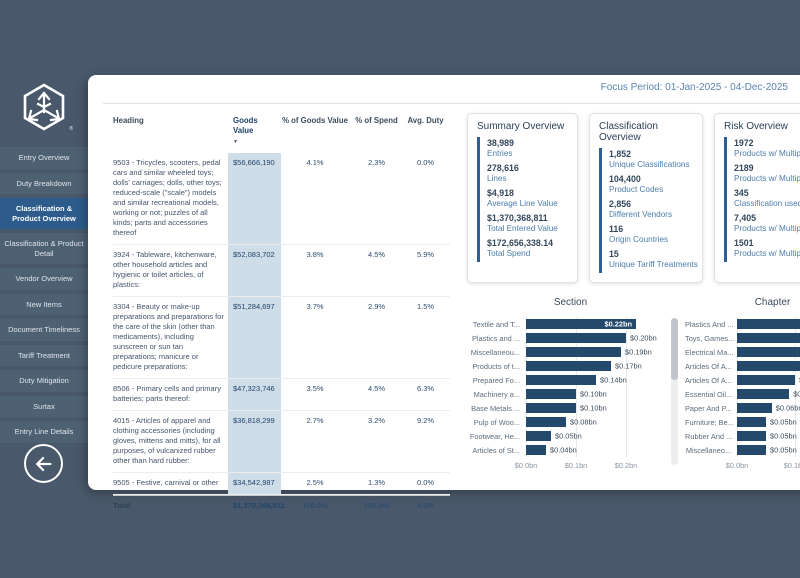 This screenshot has height=578, width=800. I want to click on sidebar-item-entry-overview: Entry Overview, so click(44, 158).